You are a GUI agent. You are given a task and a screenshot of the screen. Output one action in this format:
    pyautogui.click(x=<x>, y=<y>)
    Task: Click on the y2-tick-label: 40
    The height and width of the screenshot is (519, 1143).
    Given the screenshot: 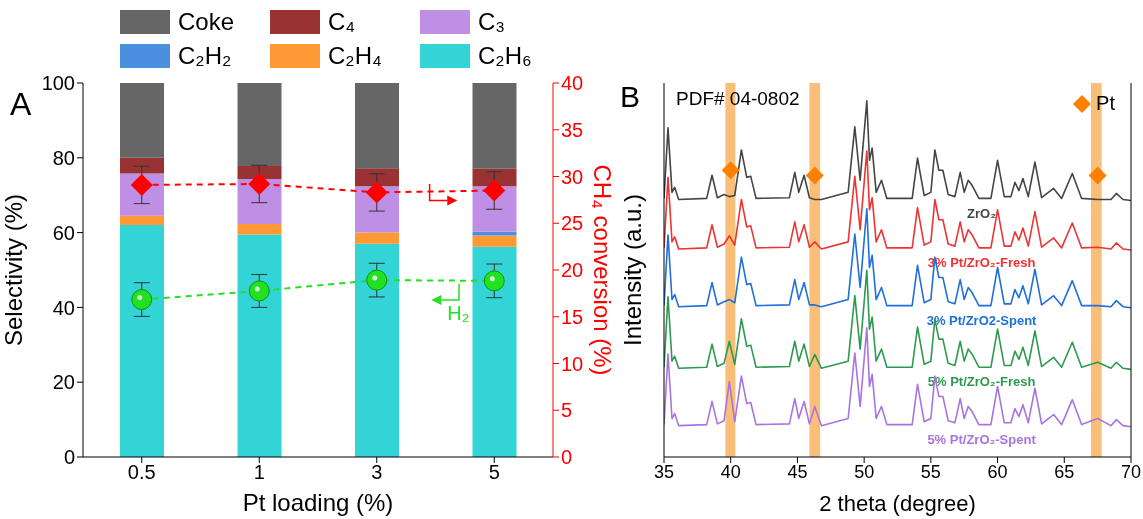 What is the action you would take?
    pyautogui.click(x=572, y=83)
    